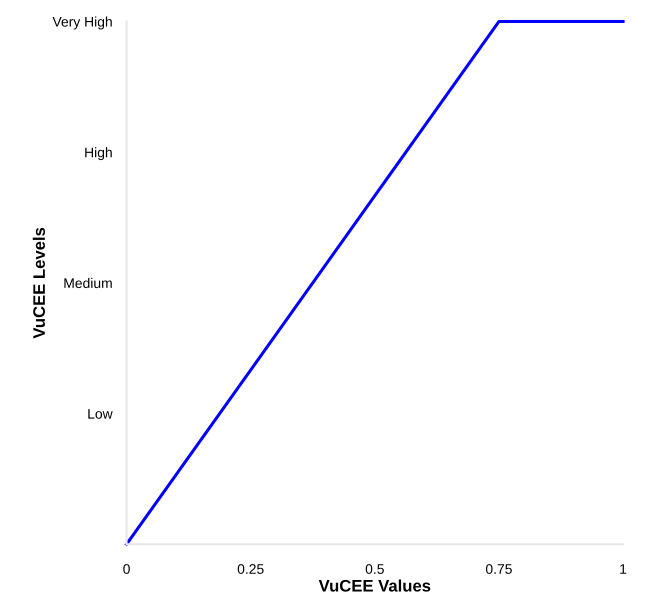 The image size is (649, 615). Describe the element at coordinates (82, 23) in the screenshot. I see `text: Very High` at that location.